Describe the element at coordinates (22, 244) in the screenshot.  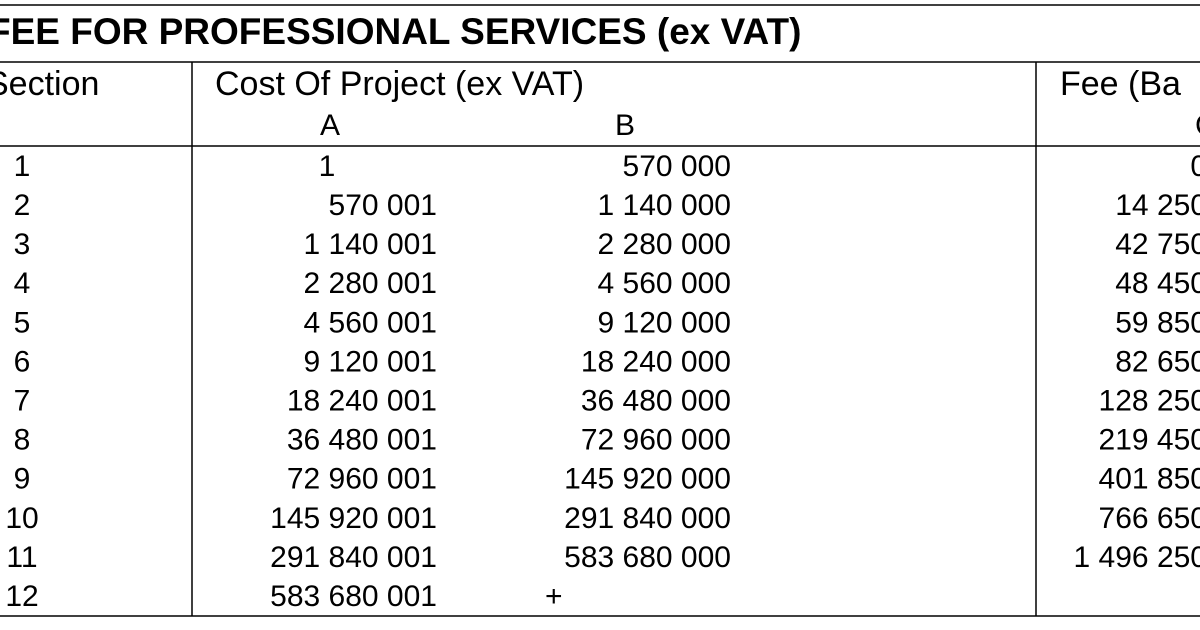
I see `cell: 3` at that location.